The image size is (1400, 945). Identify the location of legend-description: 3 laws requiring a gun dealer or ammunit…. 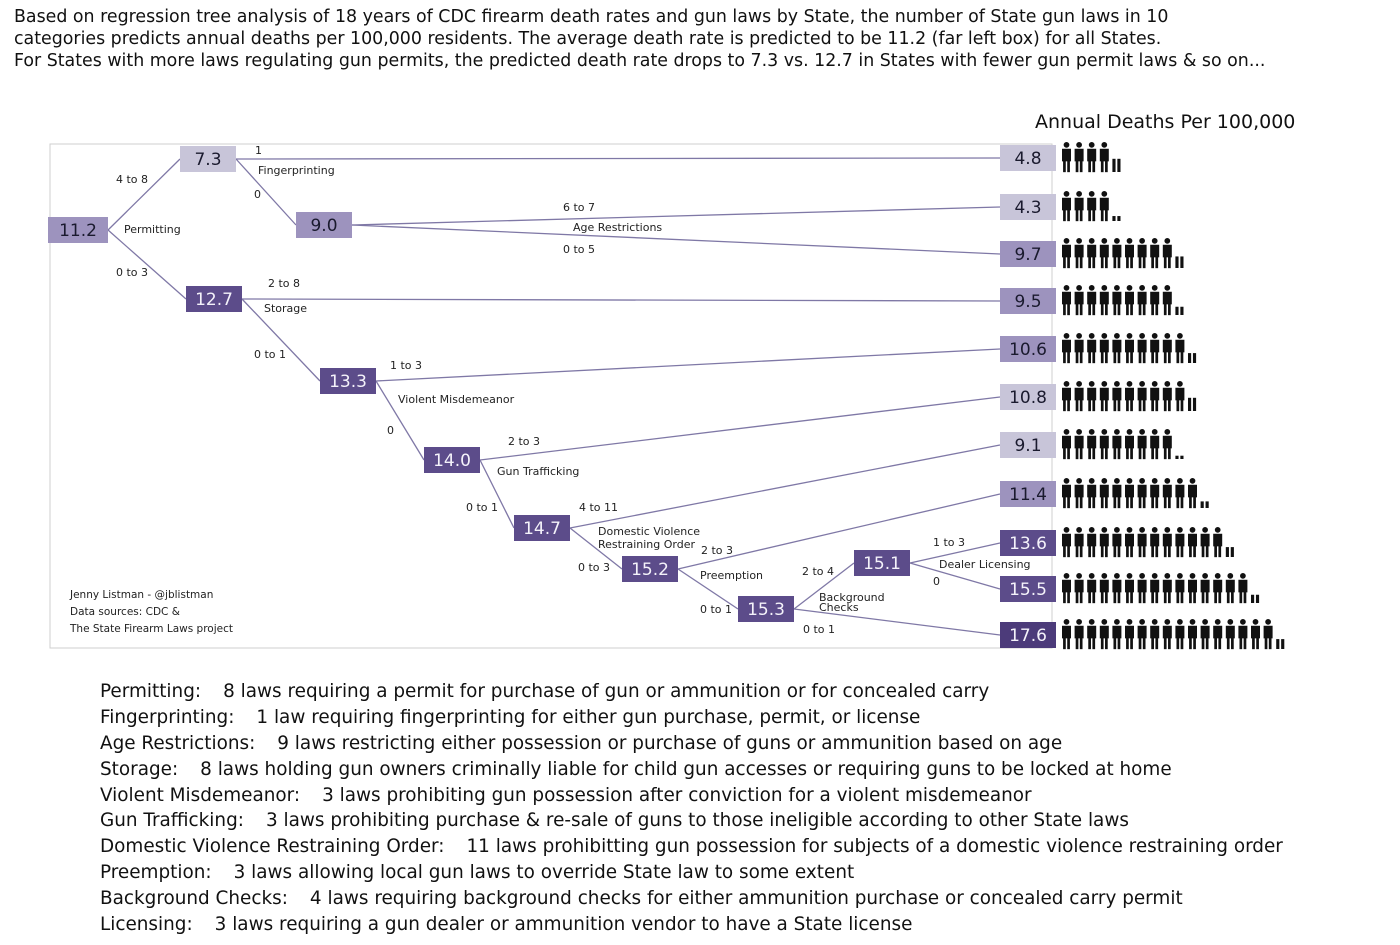
(563, 925).